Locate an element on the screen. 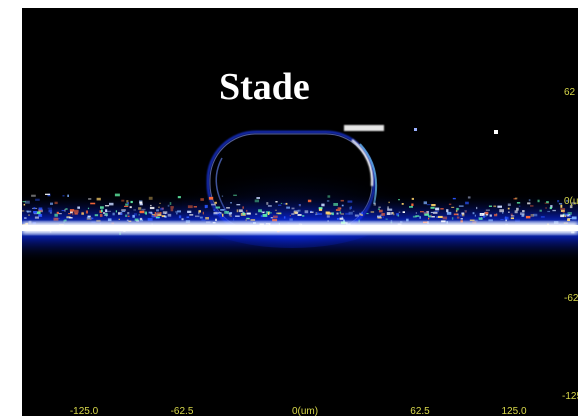 The width and height of the screenshot is (578, 416). image-title: Stade is located at coordinates (264, 87).